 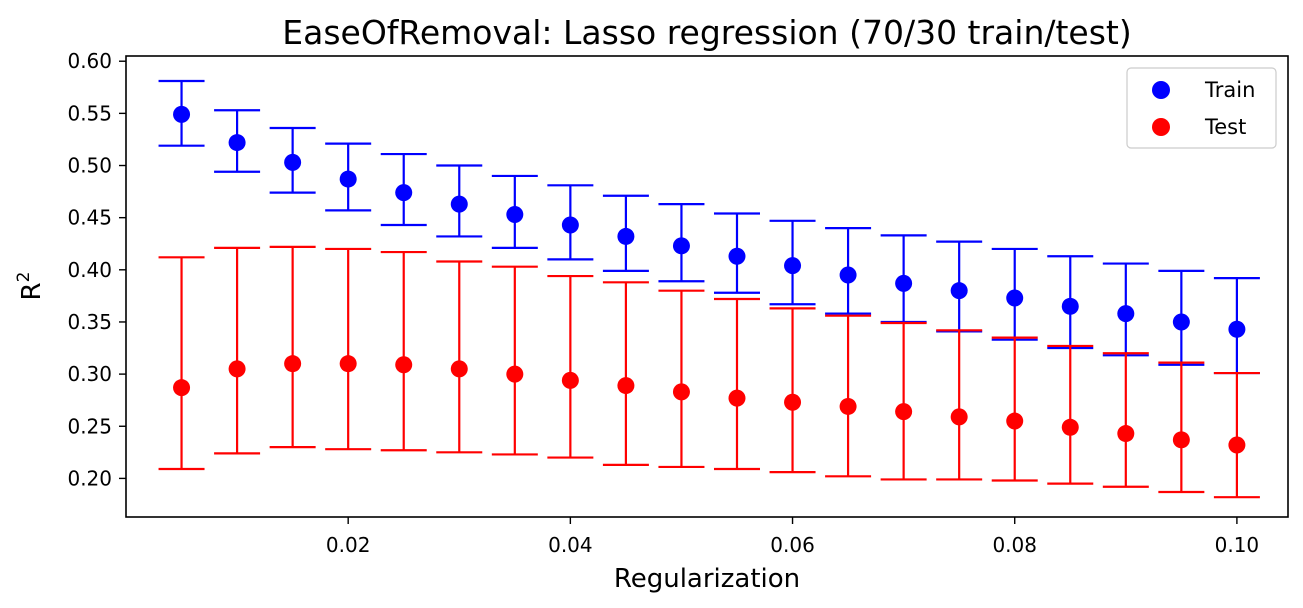 I want to click on y-tick-label: 0.60, so click(x=89, y=61).